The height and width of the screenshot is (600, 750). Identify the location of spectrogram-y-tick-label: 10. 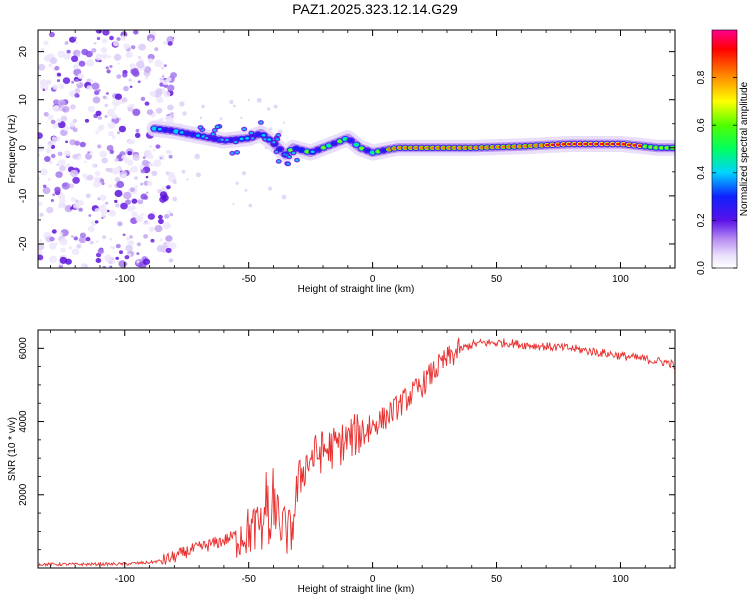
(23, 100).